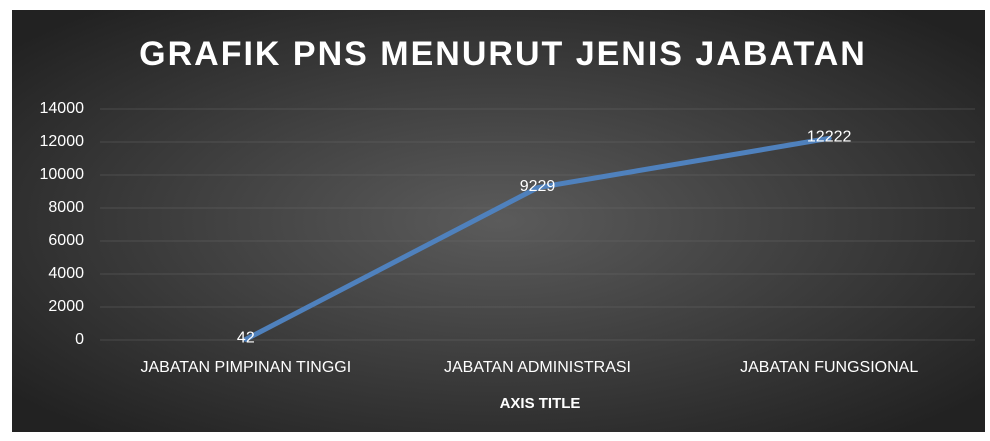 This screenshot has width=990, height=441. What do you see at coordinates (503, 54) in the screenshot?
I see `chart-title: GRAFIK PNS MENURUT JENIS JABATAN` at bounding box center [503, 54].